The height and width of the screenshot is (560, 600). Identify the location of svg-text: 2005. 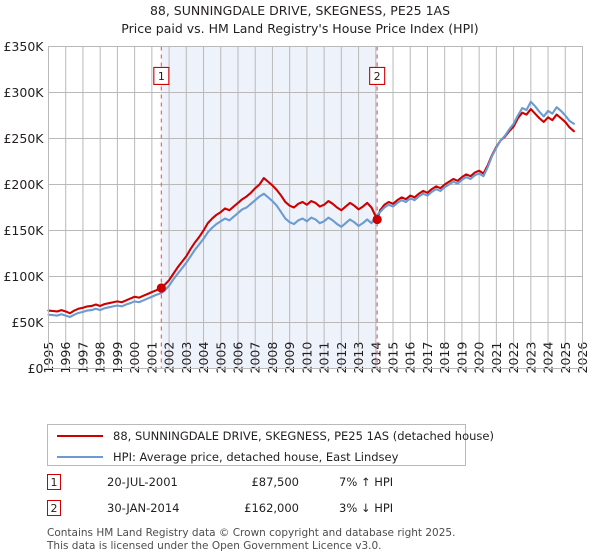
(220, 358).